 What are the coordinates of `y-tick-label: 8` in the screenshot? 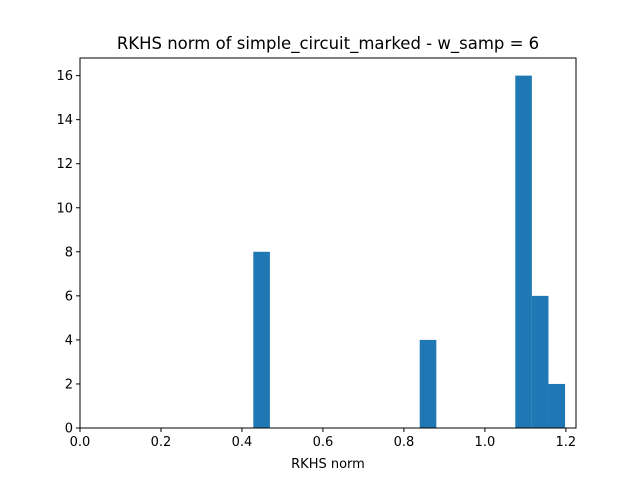 It's located at (69, 252).